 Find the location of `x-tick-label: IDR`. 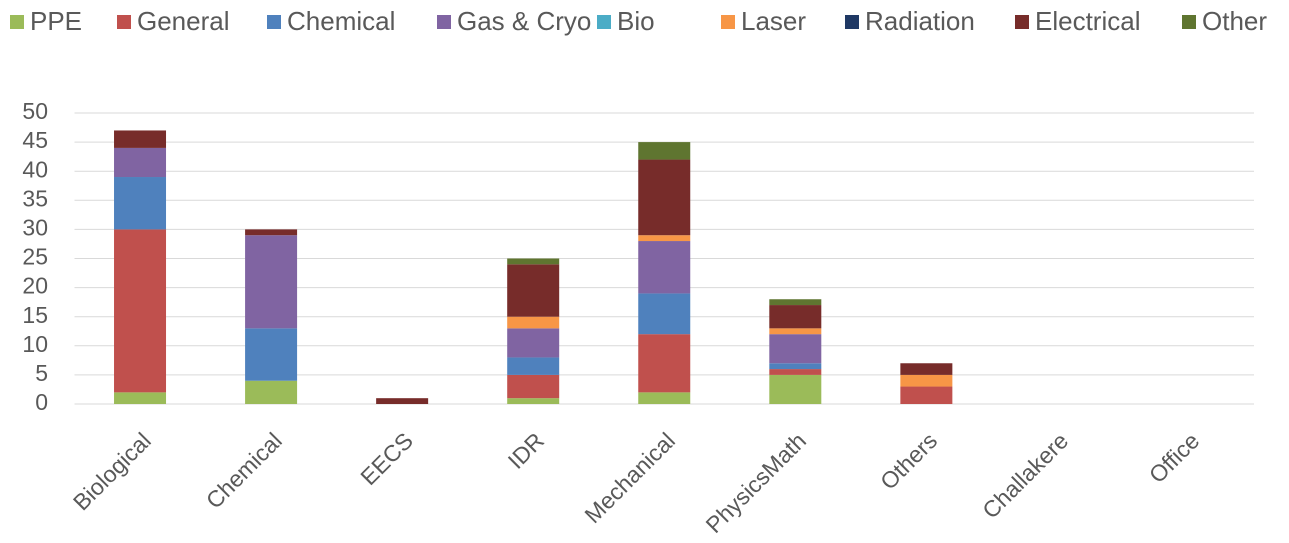

x-tick-label: IDR is located at coordinates (526, 450).